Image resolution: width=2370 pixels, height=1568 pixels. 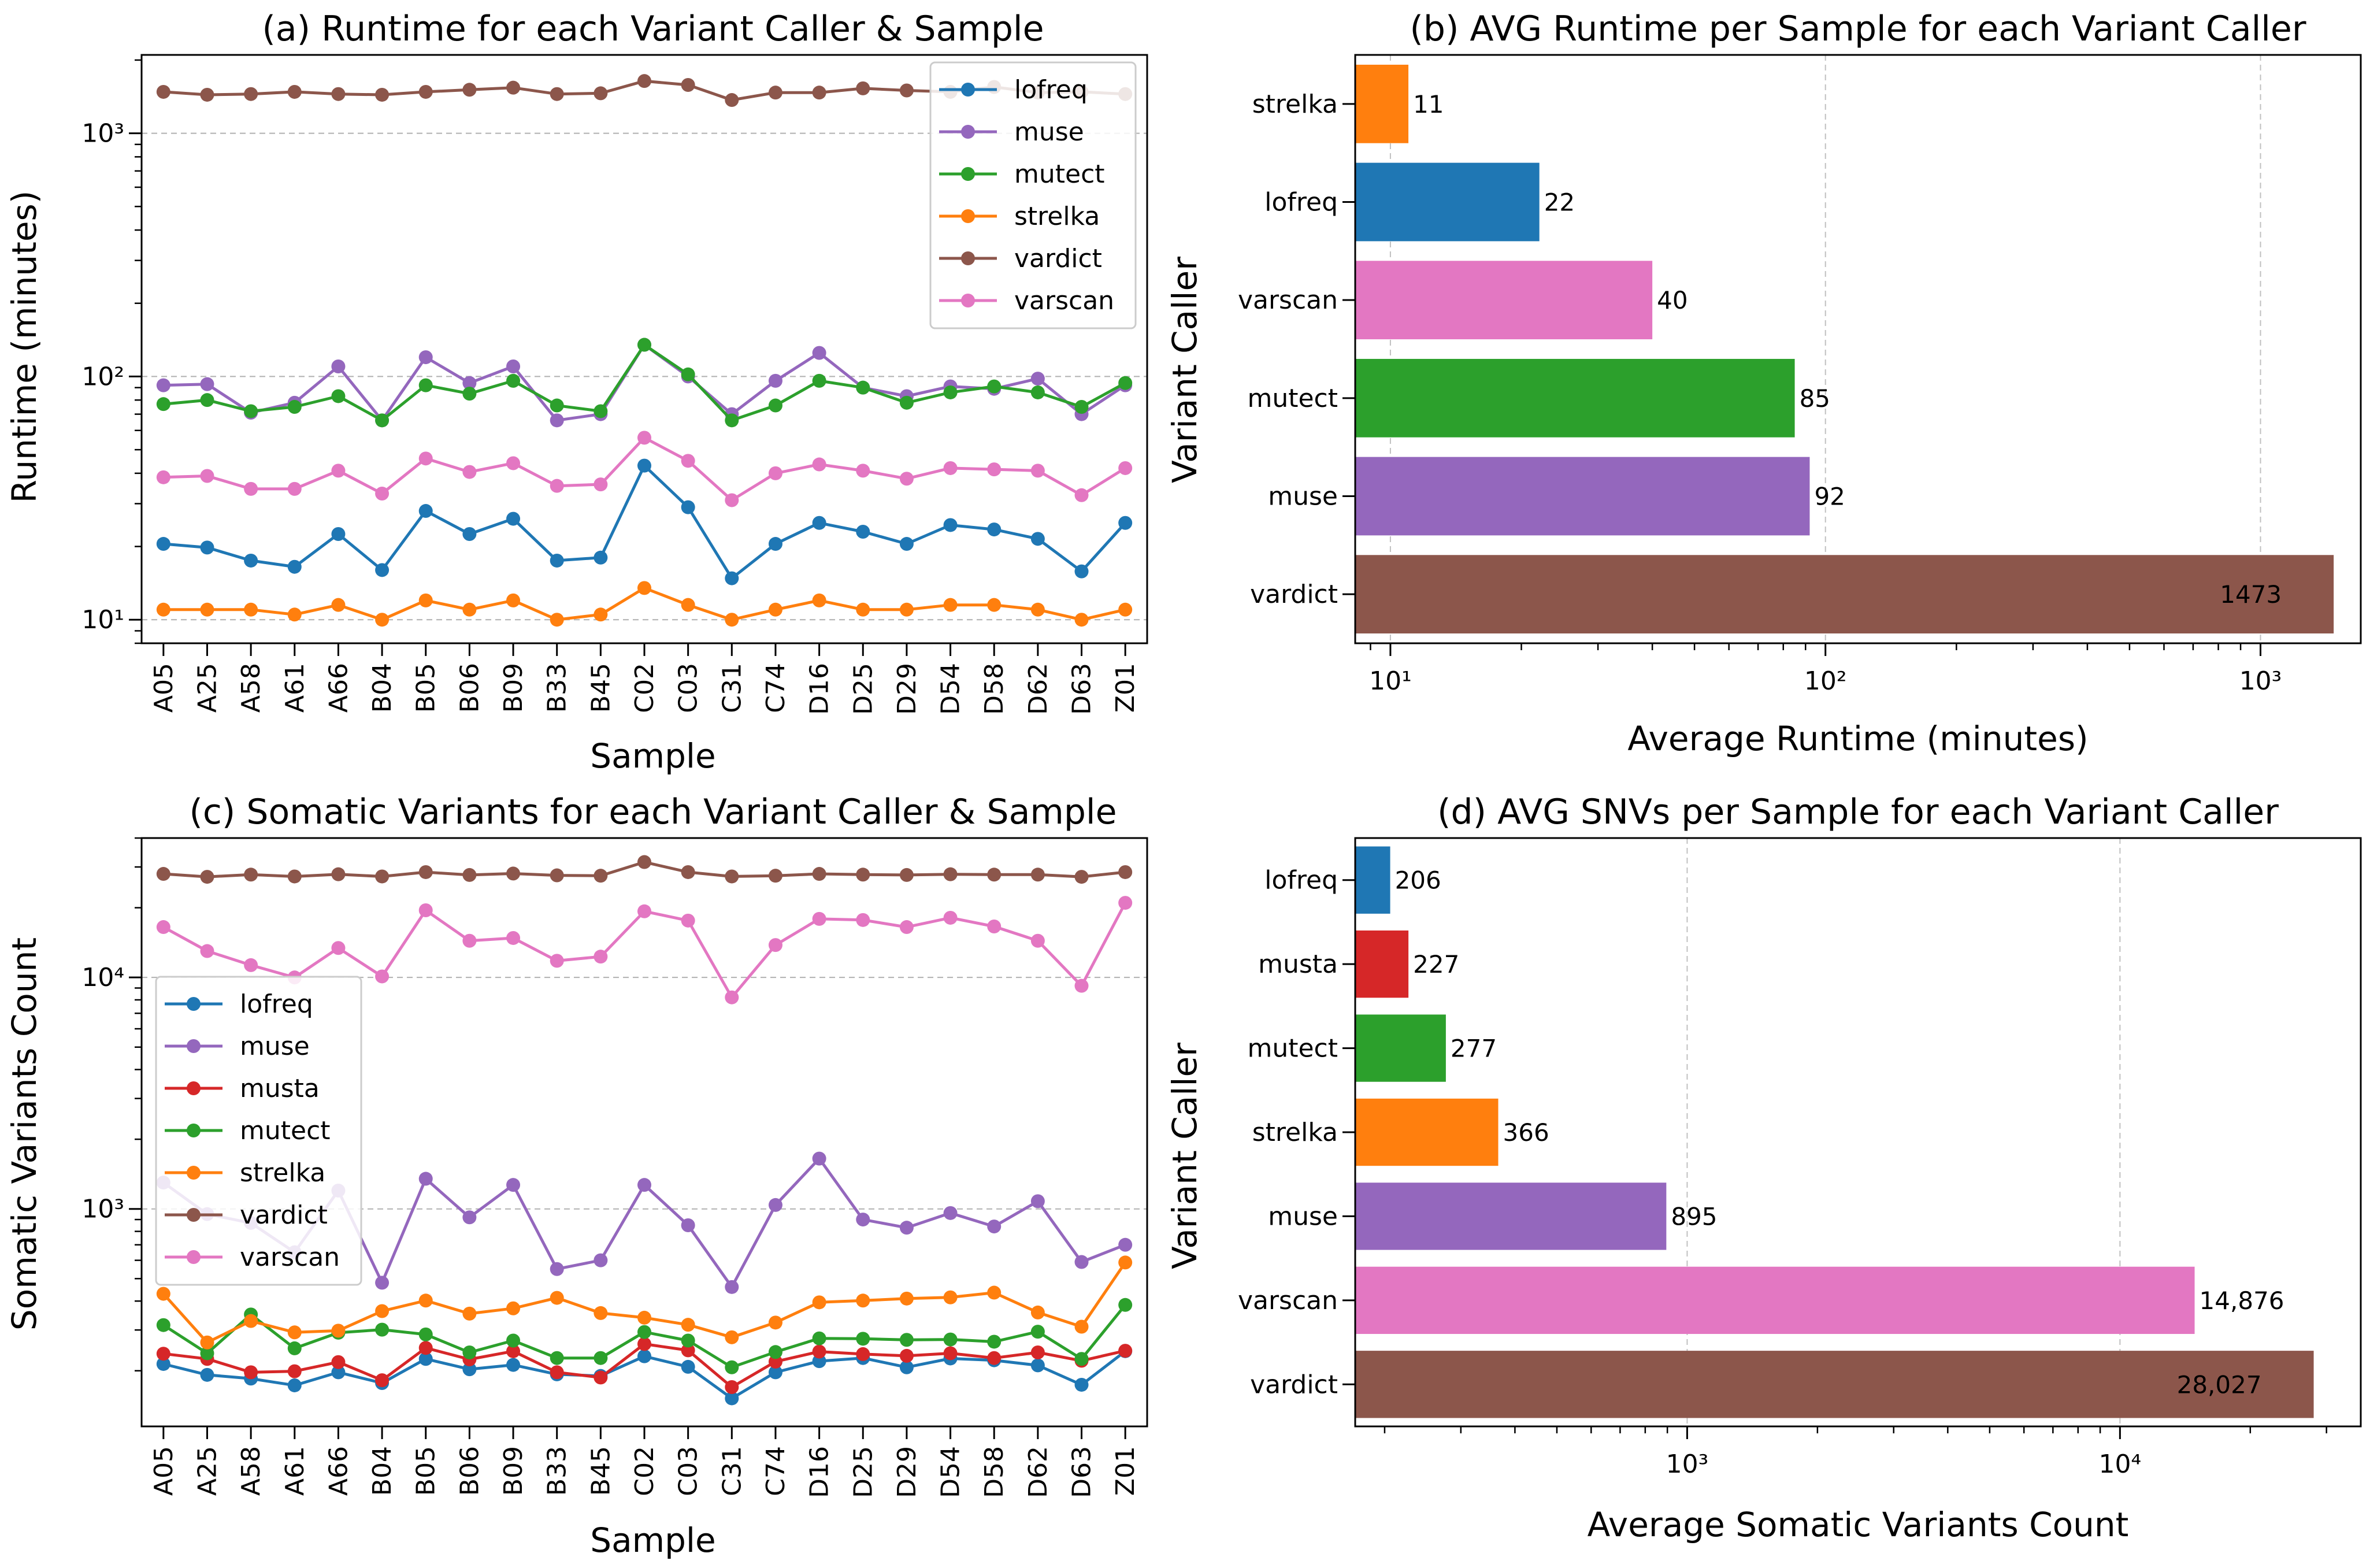 What do you see at coordinates (338, 534) in the screenshot?
I see `point-lofreq-A66` at bounding box center [338, 534].